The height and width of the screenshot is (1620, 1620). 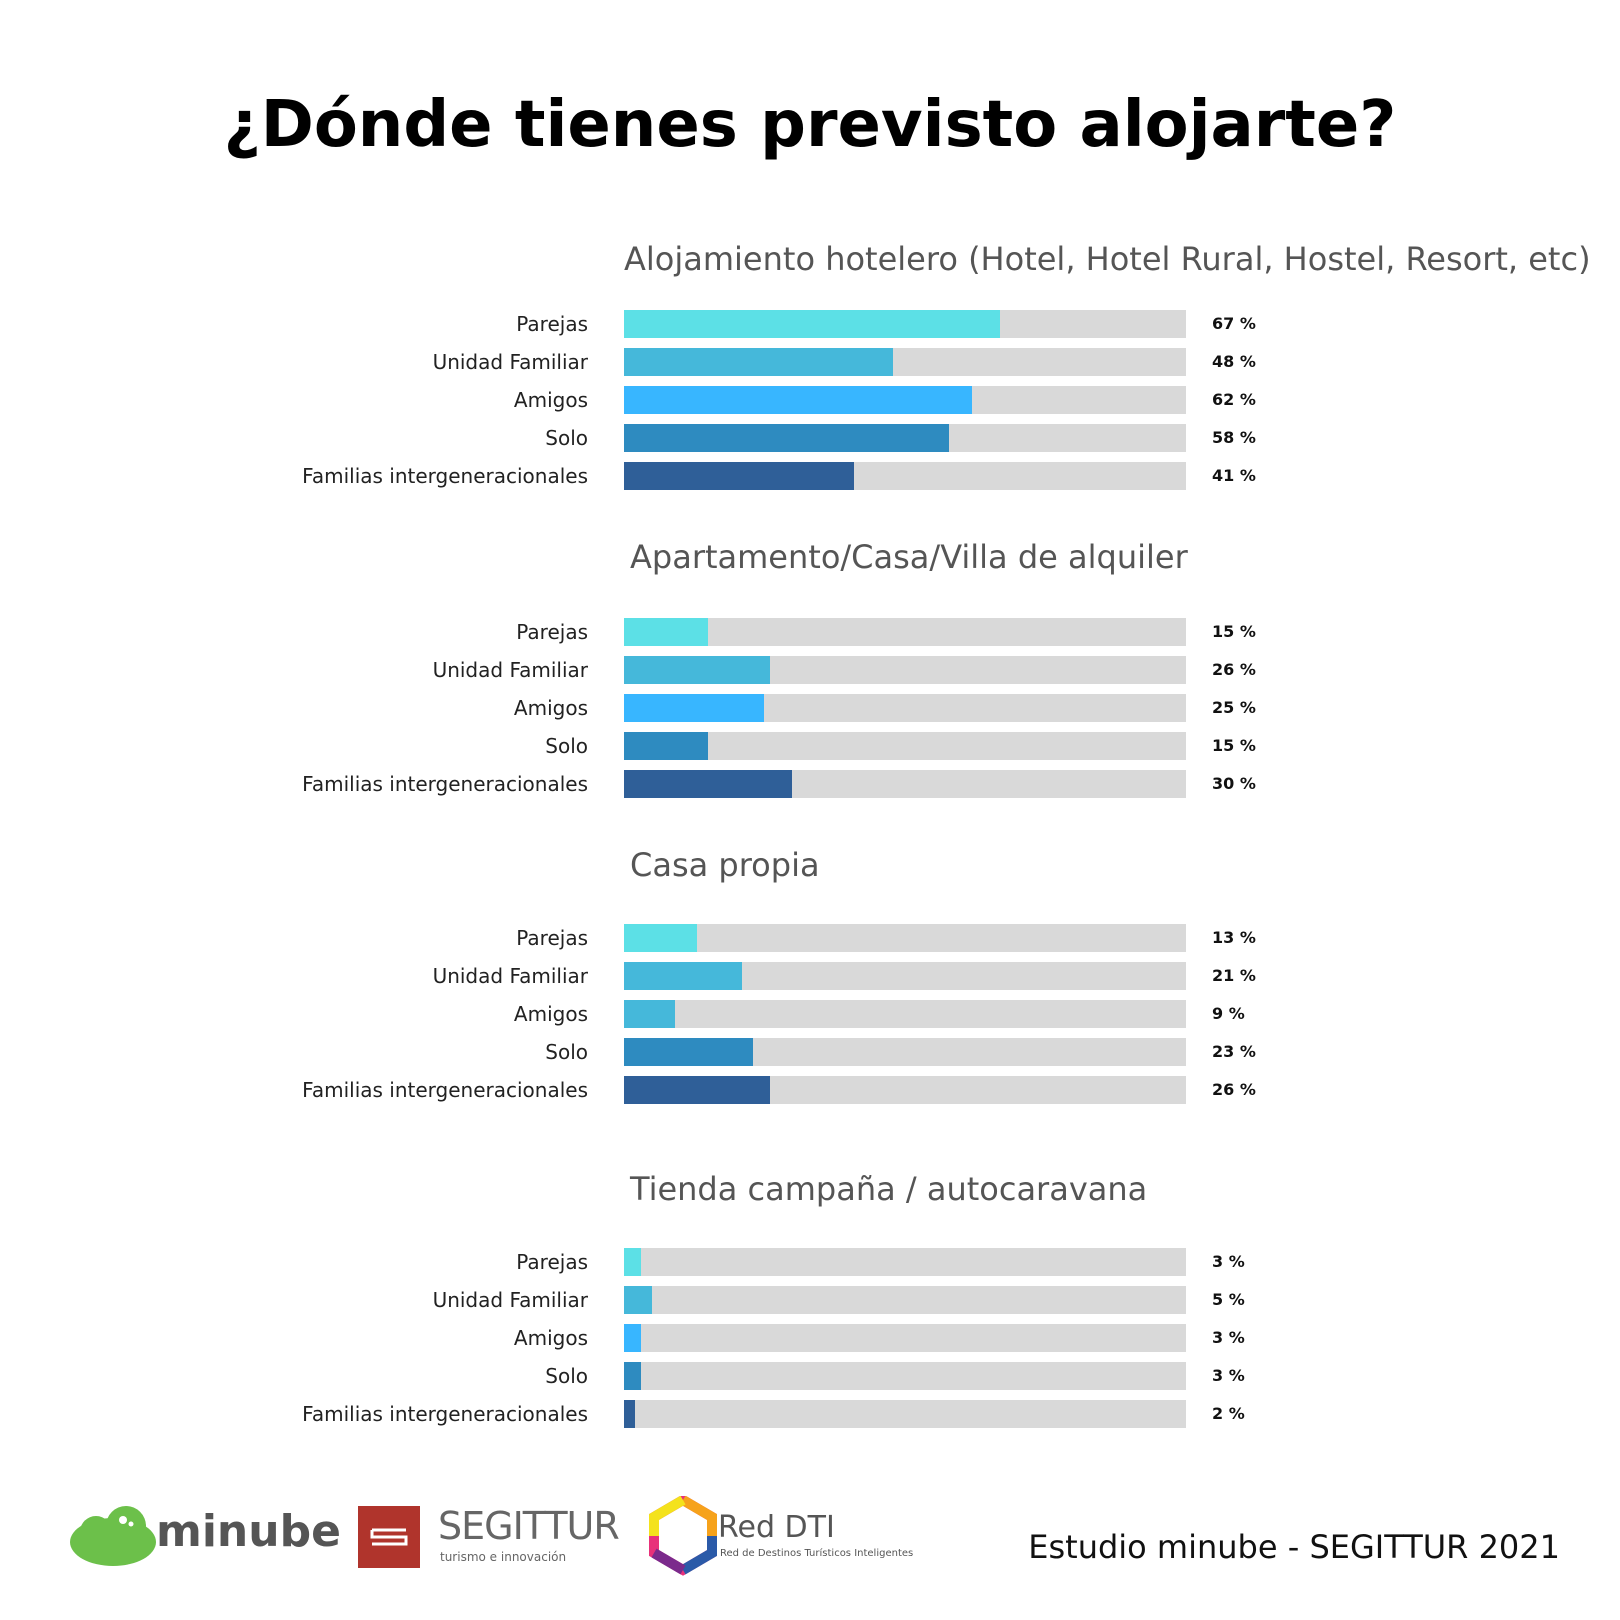 I want to click on bar-row: Familias intergeneracionales 2 %, so click(x=810, y=1414).